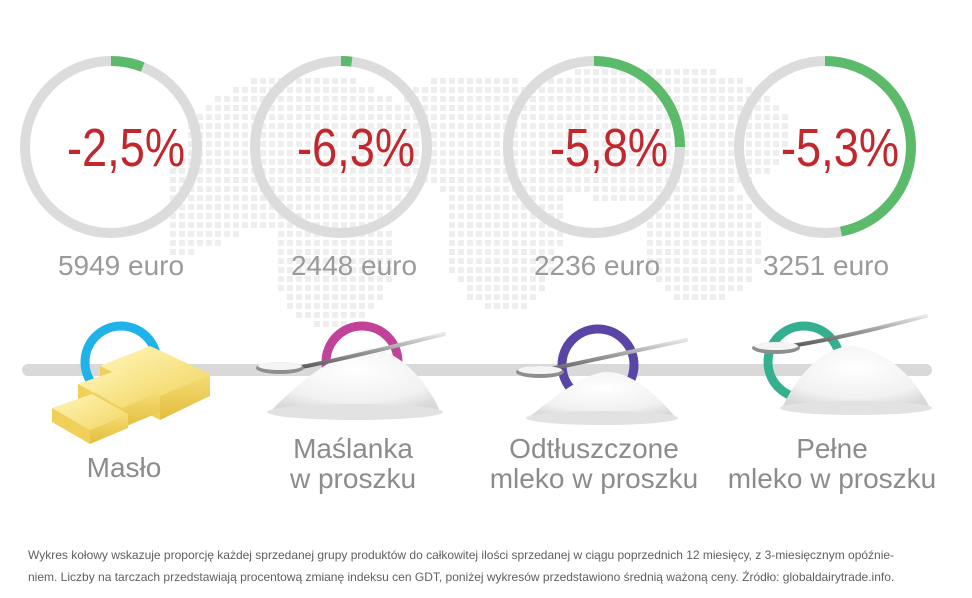  Describe the element at coordinates (354, 265) in the screenshot. I see `price-value: 2448 euro` at that location.